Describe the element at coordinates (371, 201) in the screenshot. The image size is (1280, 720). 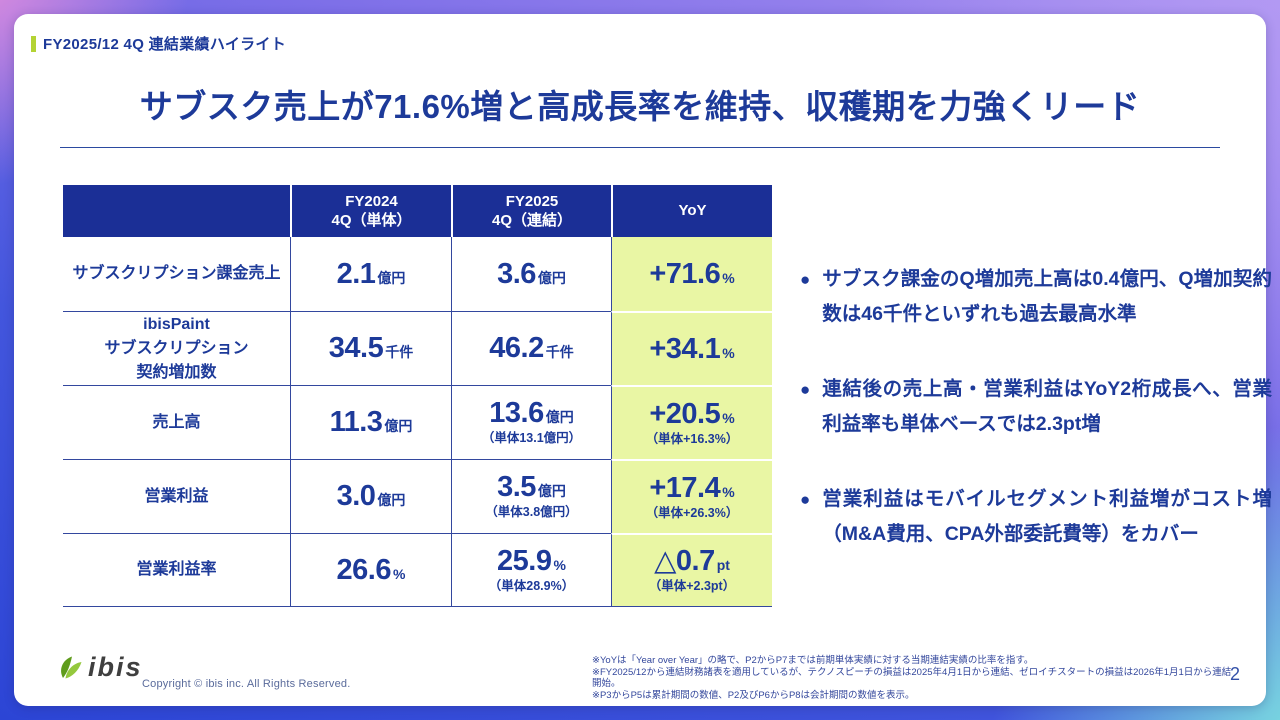
I see `column-header-line1: FY2024` at that location.